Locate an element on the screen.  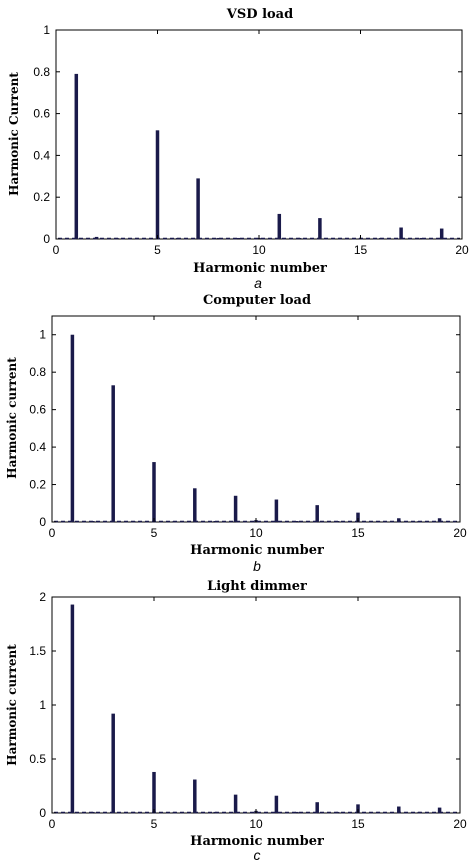
chart-a-xtick-label: 15 is located at coordinates (361, 250).